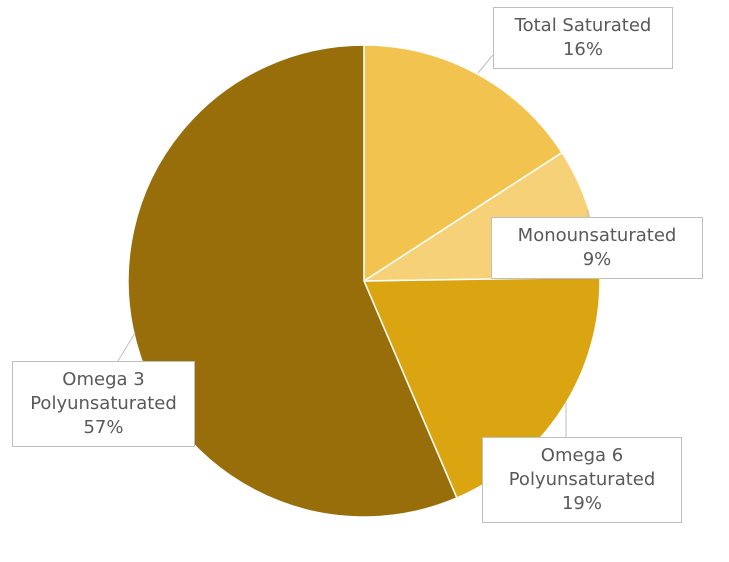 Image resolution: width=729 pixels, height=562 pixels. I want to click on category-label: Total Saturated, so click(583, 25).